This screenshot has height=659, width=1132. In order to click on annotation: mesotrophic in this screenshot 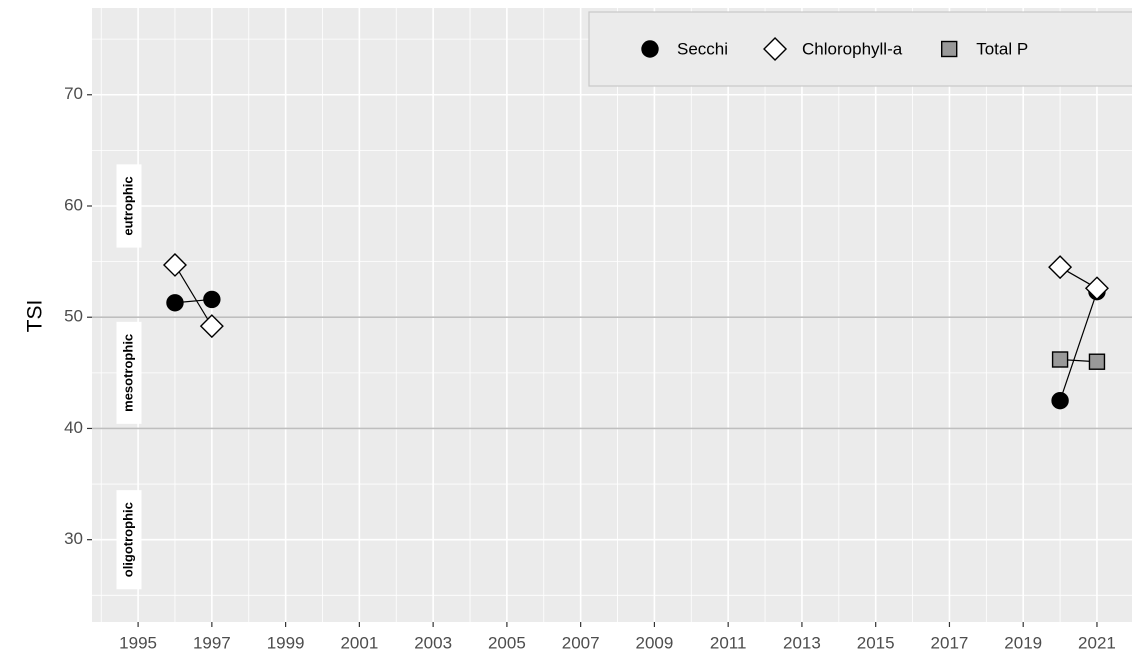, I will do `click(127, 373)`.